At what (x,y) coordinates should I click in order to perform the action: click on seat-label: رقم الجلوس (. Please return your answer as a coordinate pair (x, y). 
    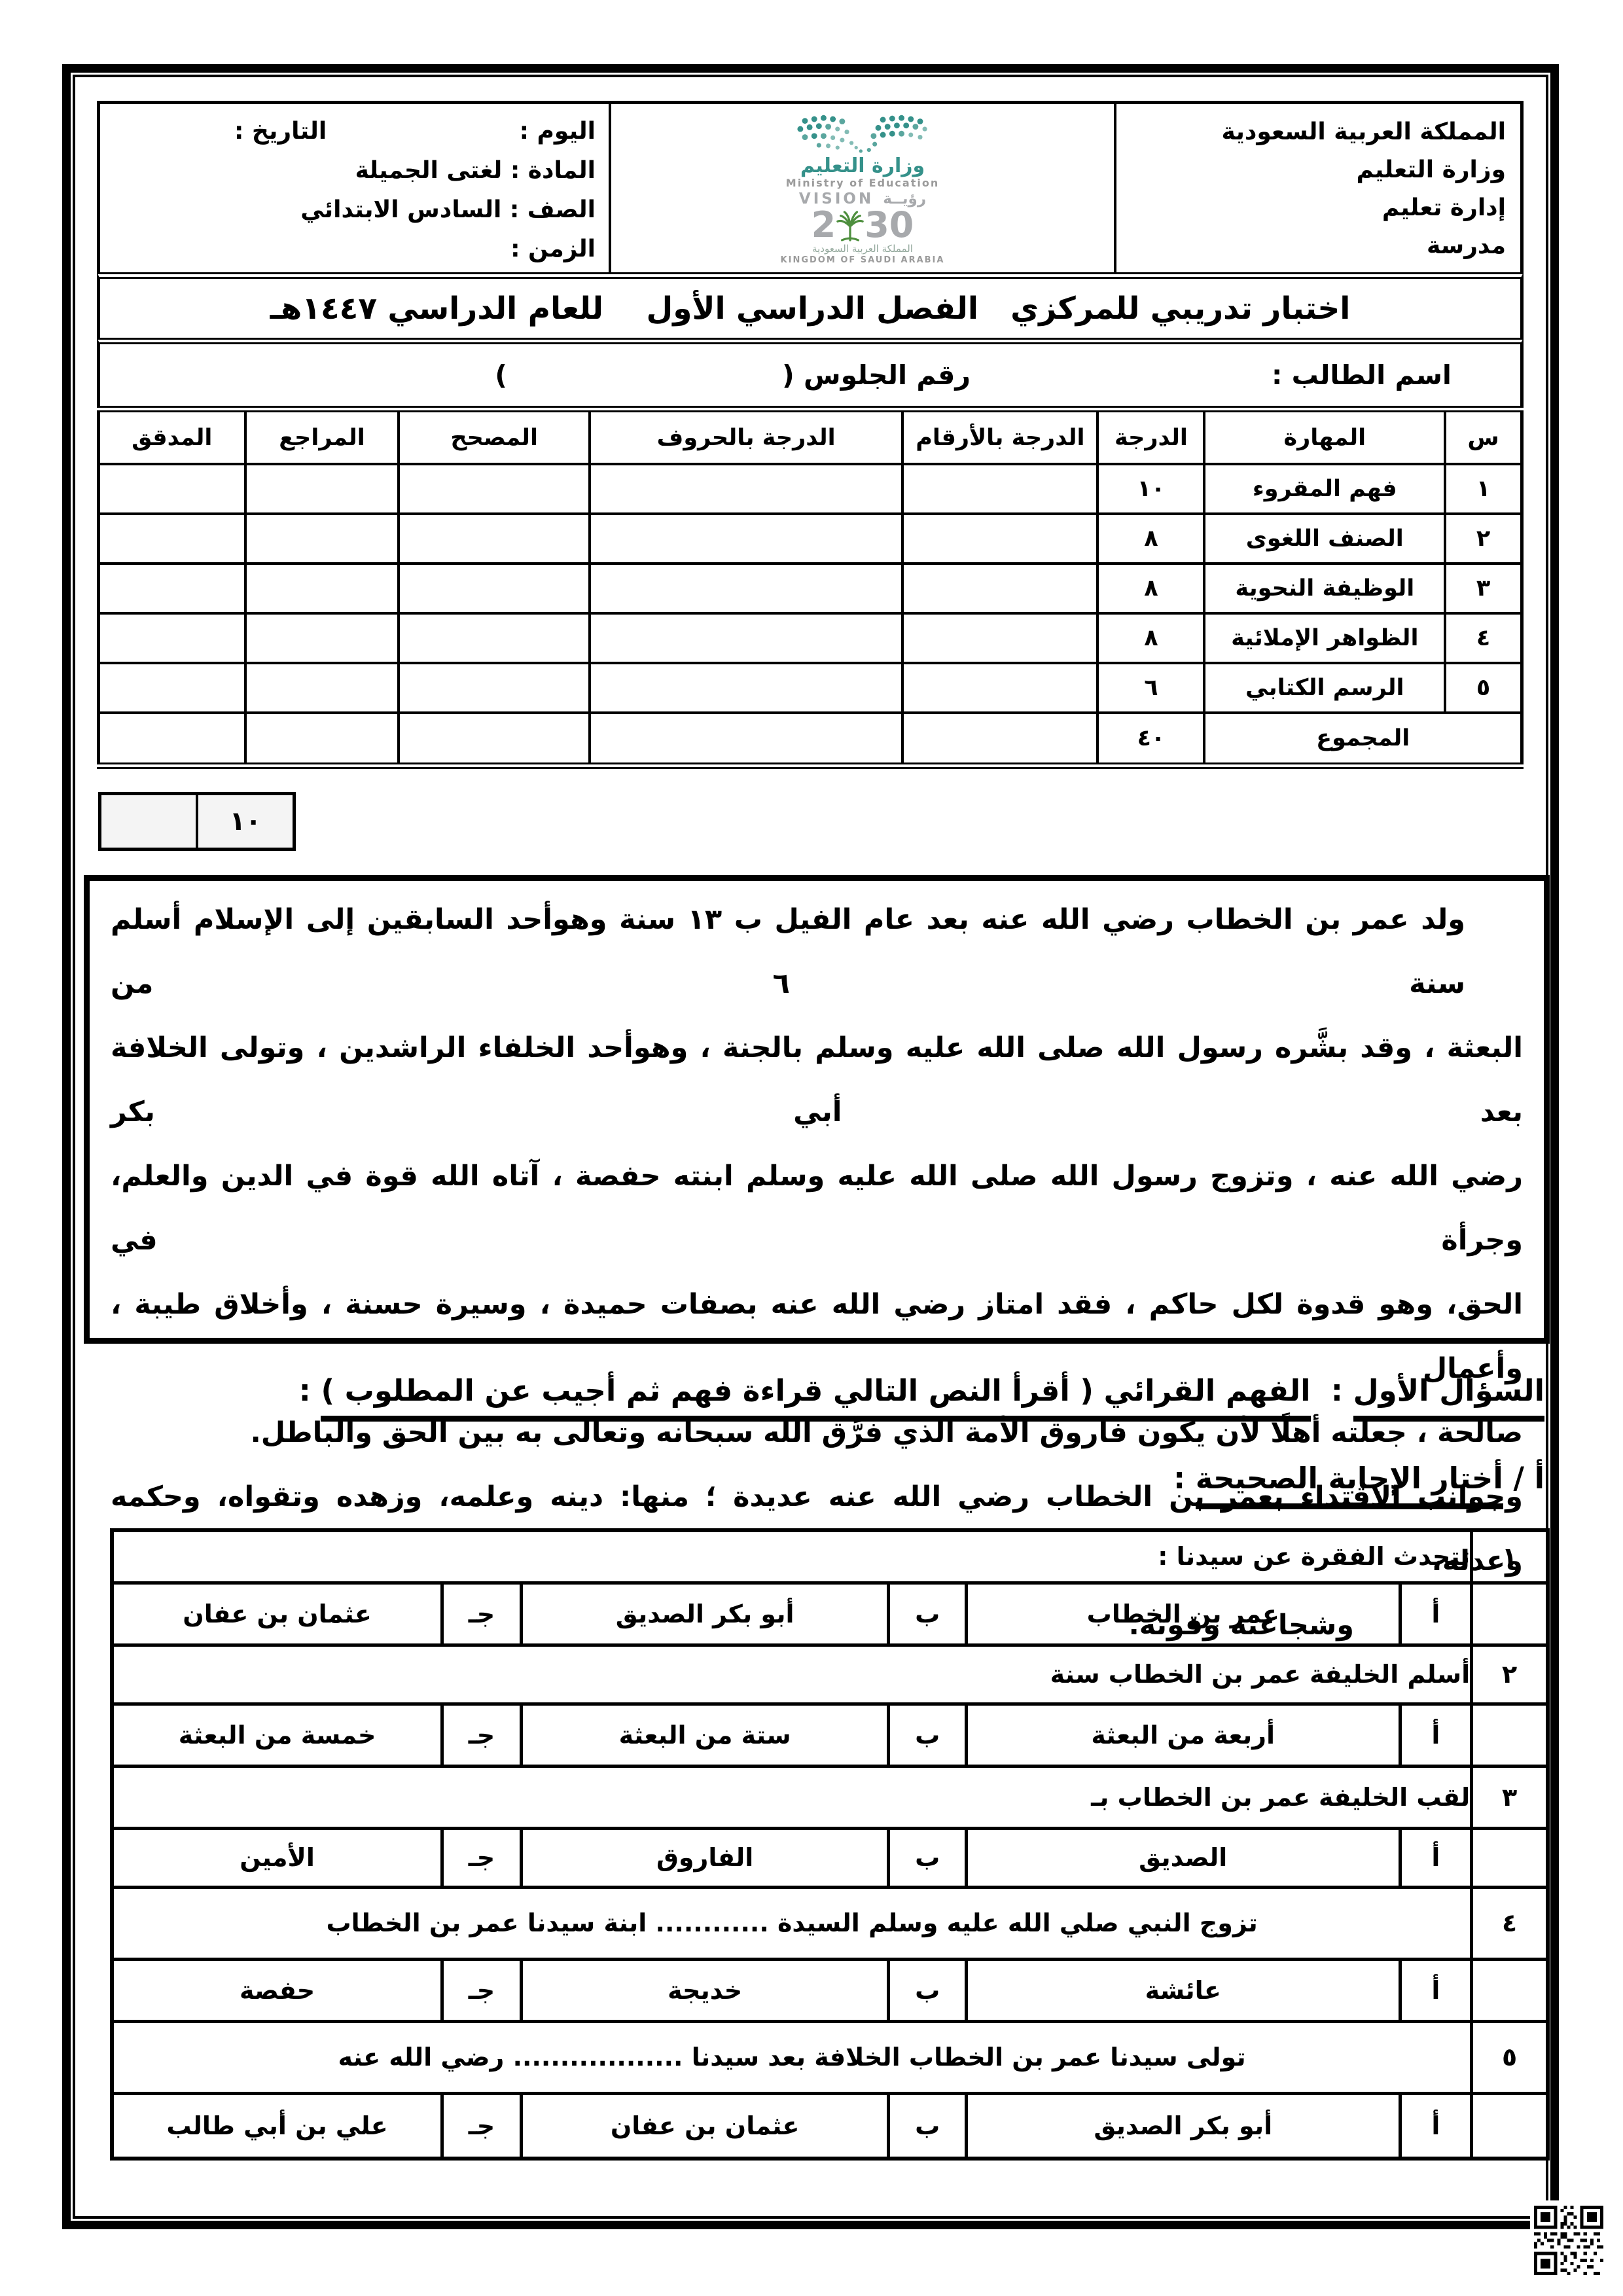
    Looking at the image, I should click on (876, 375).